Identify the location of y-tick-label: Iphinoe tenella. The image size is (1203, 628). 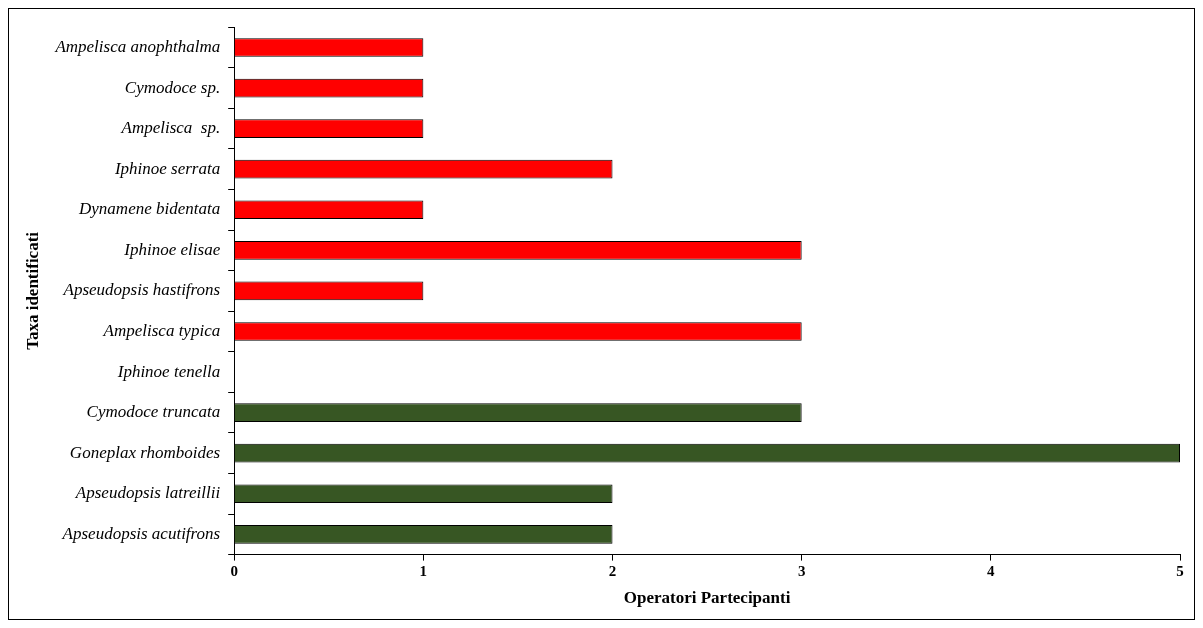
(168, 371).